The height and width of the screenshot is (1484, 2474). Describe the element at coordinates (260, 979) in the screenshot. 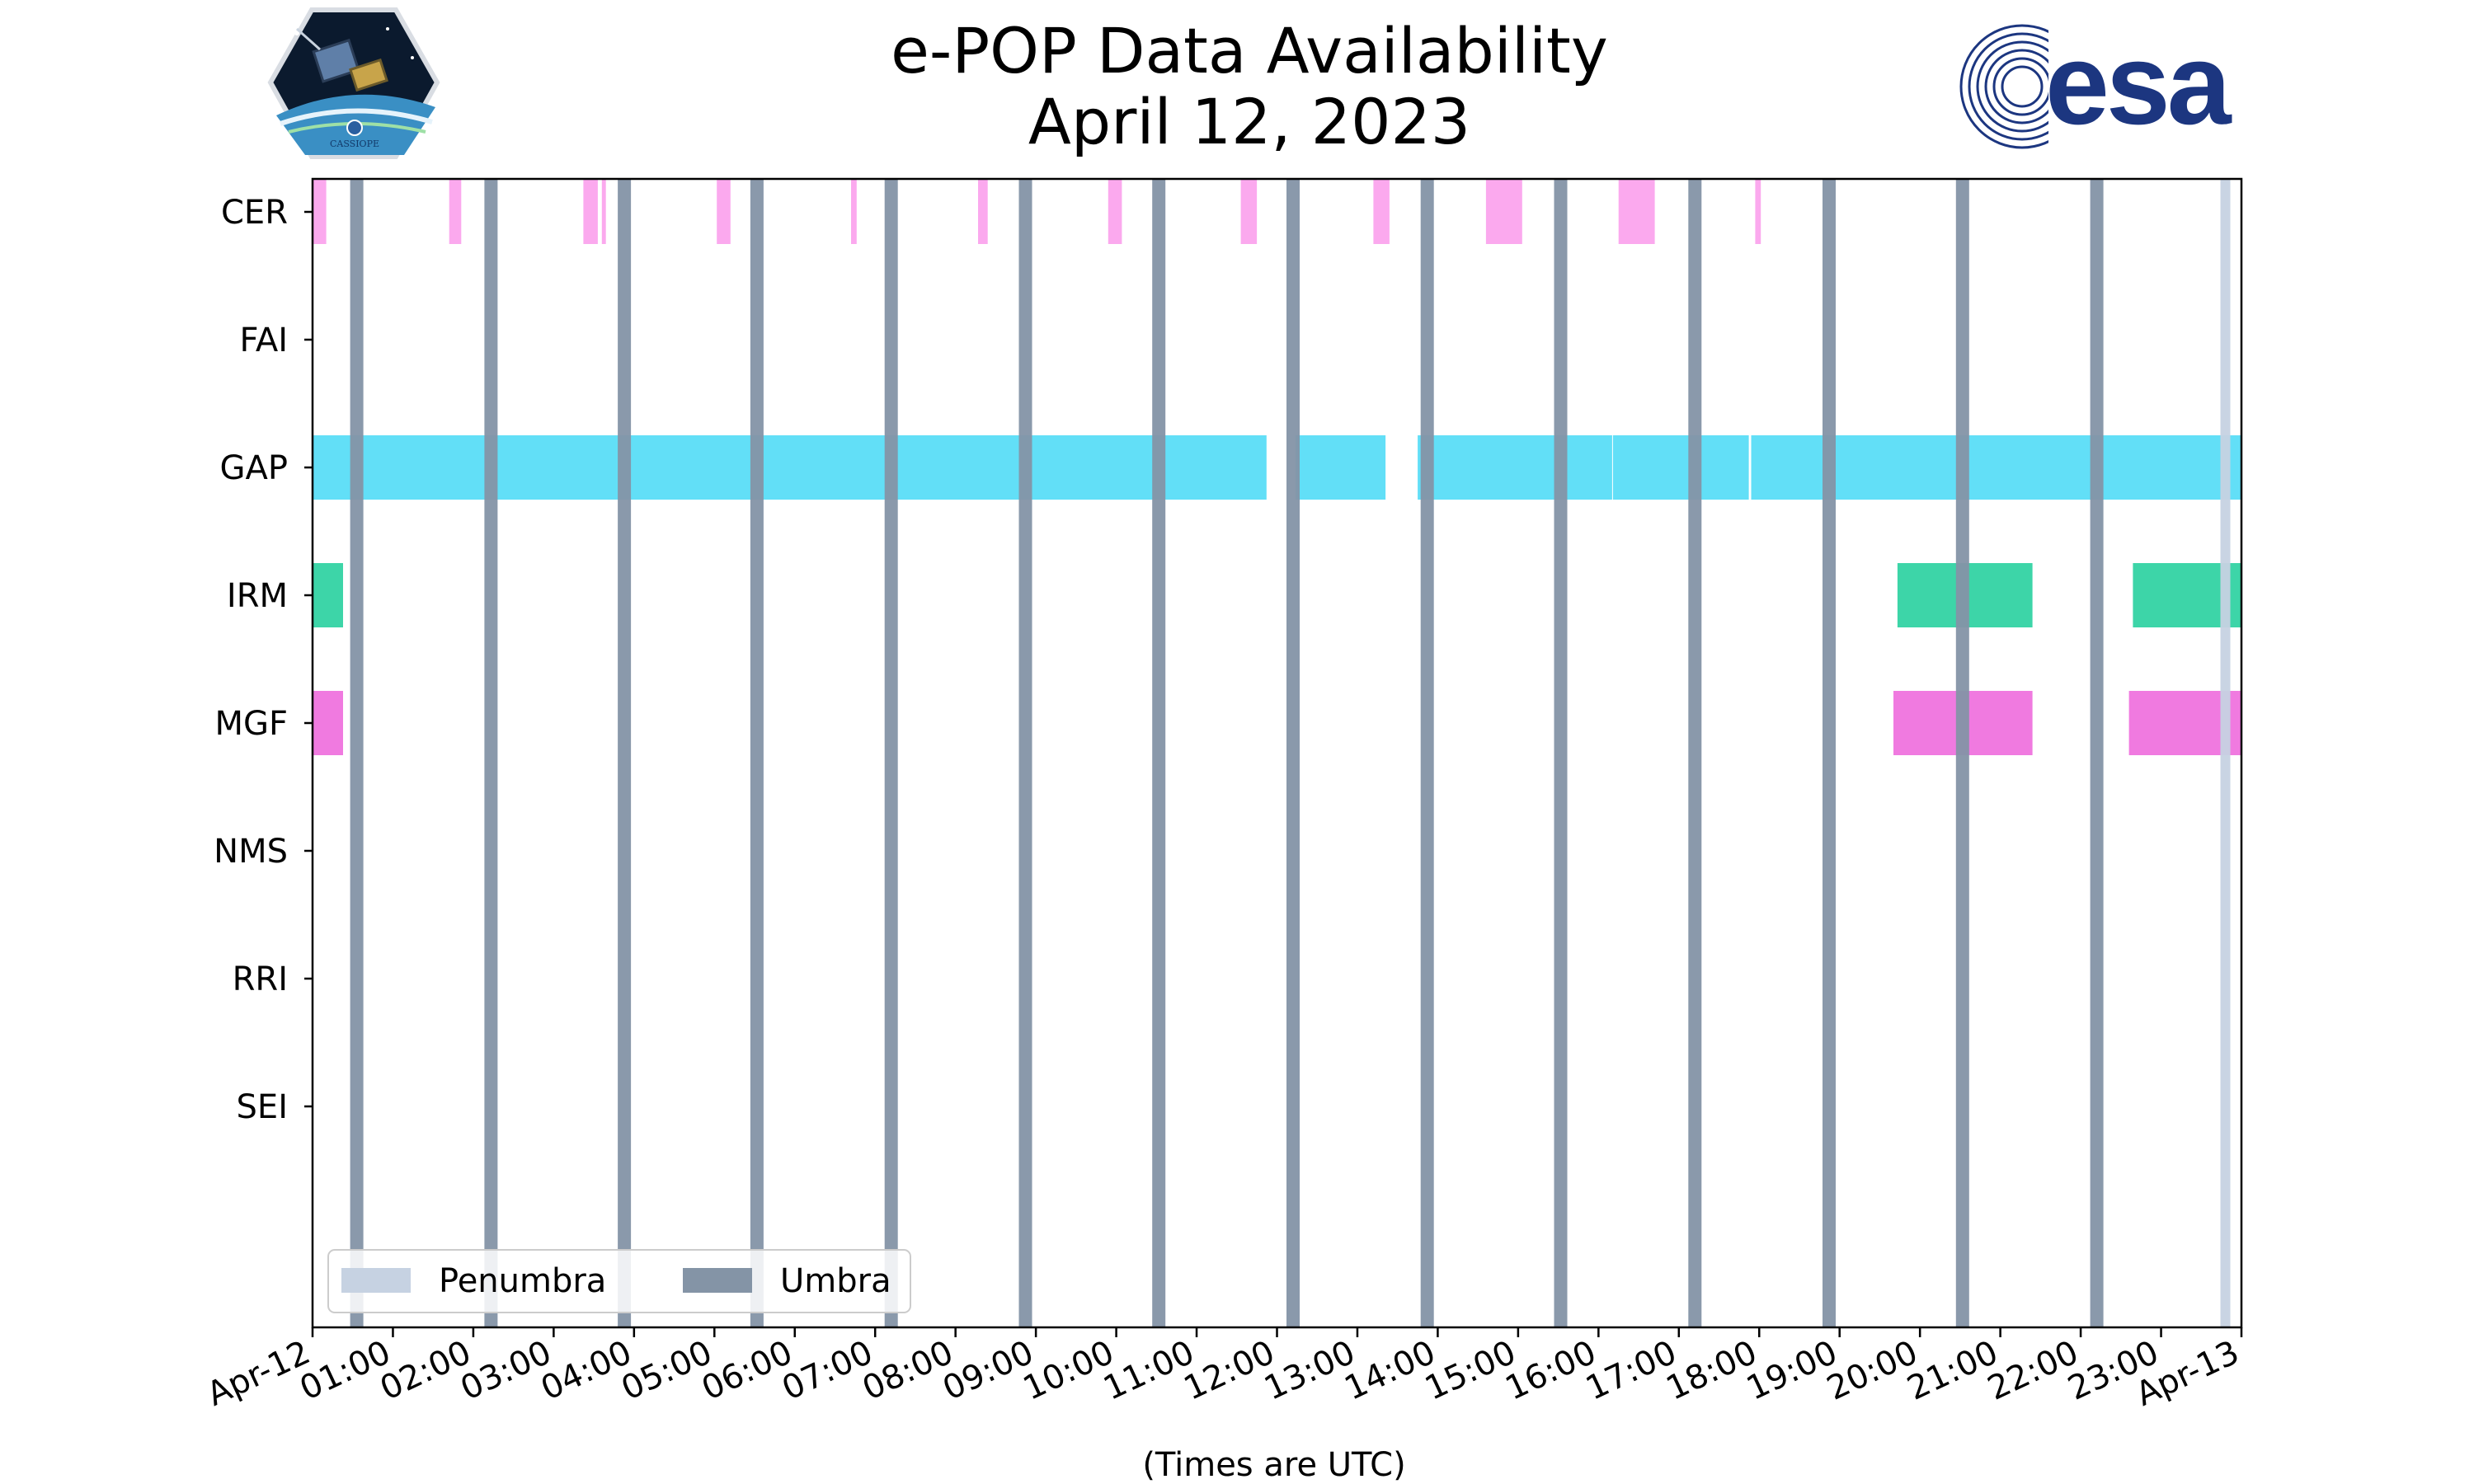

I see `y-tick-label-rri: RRI` at that location.